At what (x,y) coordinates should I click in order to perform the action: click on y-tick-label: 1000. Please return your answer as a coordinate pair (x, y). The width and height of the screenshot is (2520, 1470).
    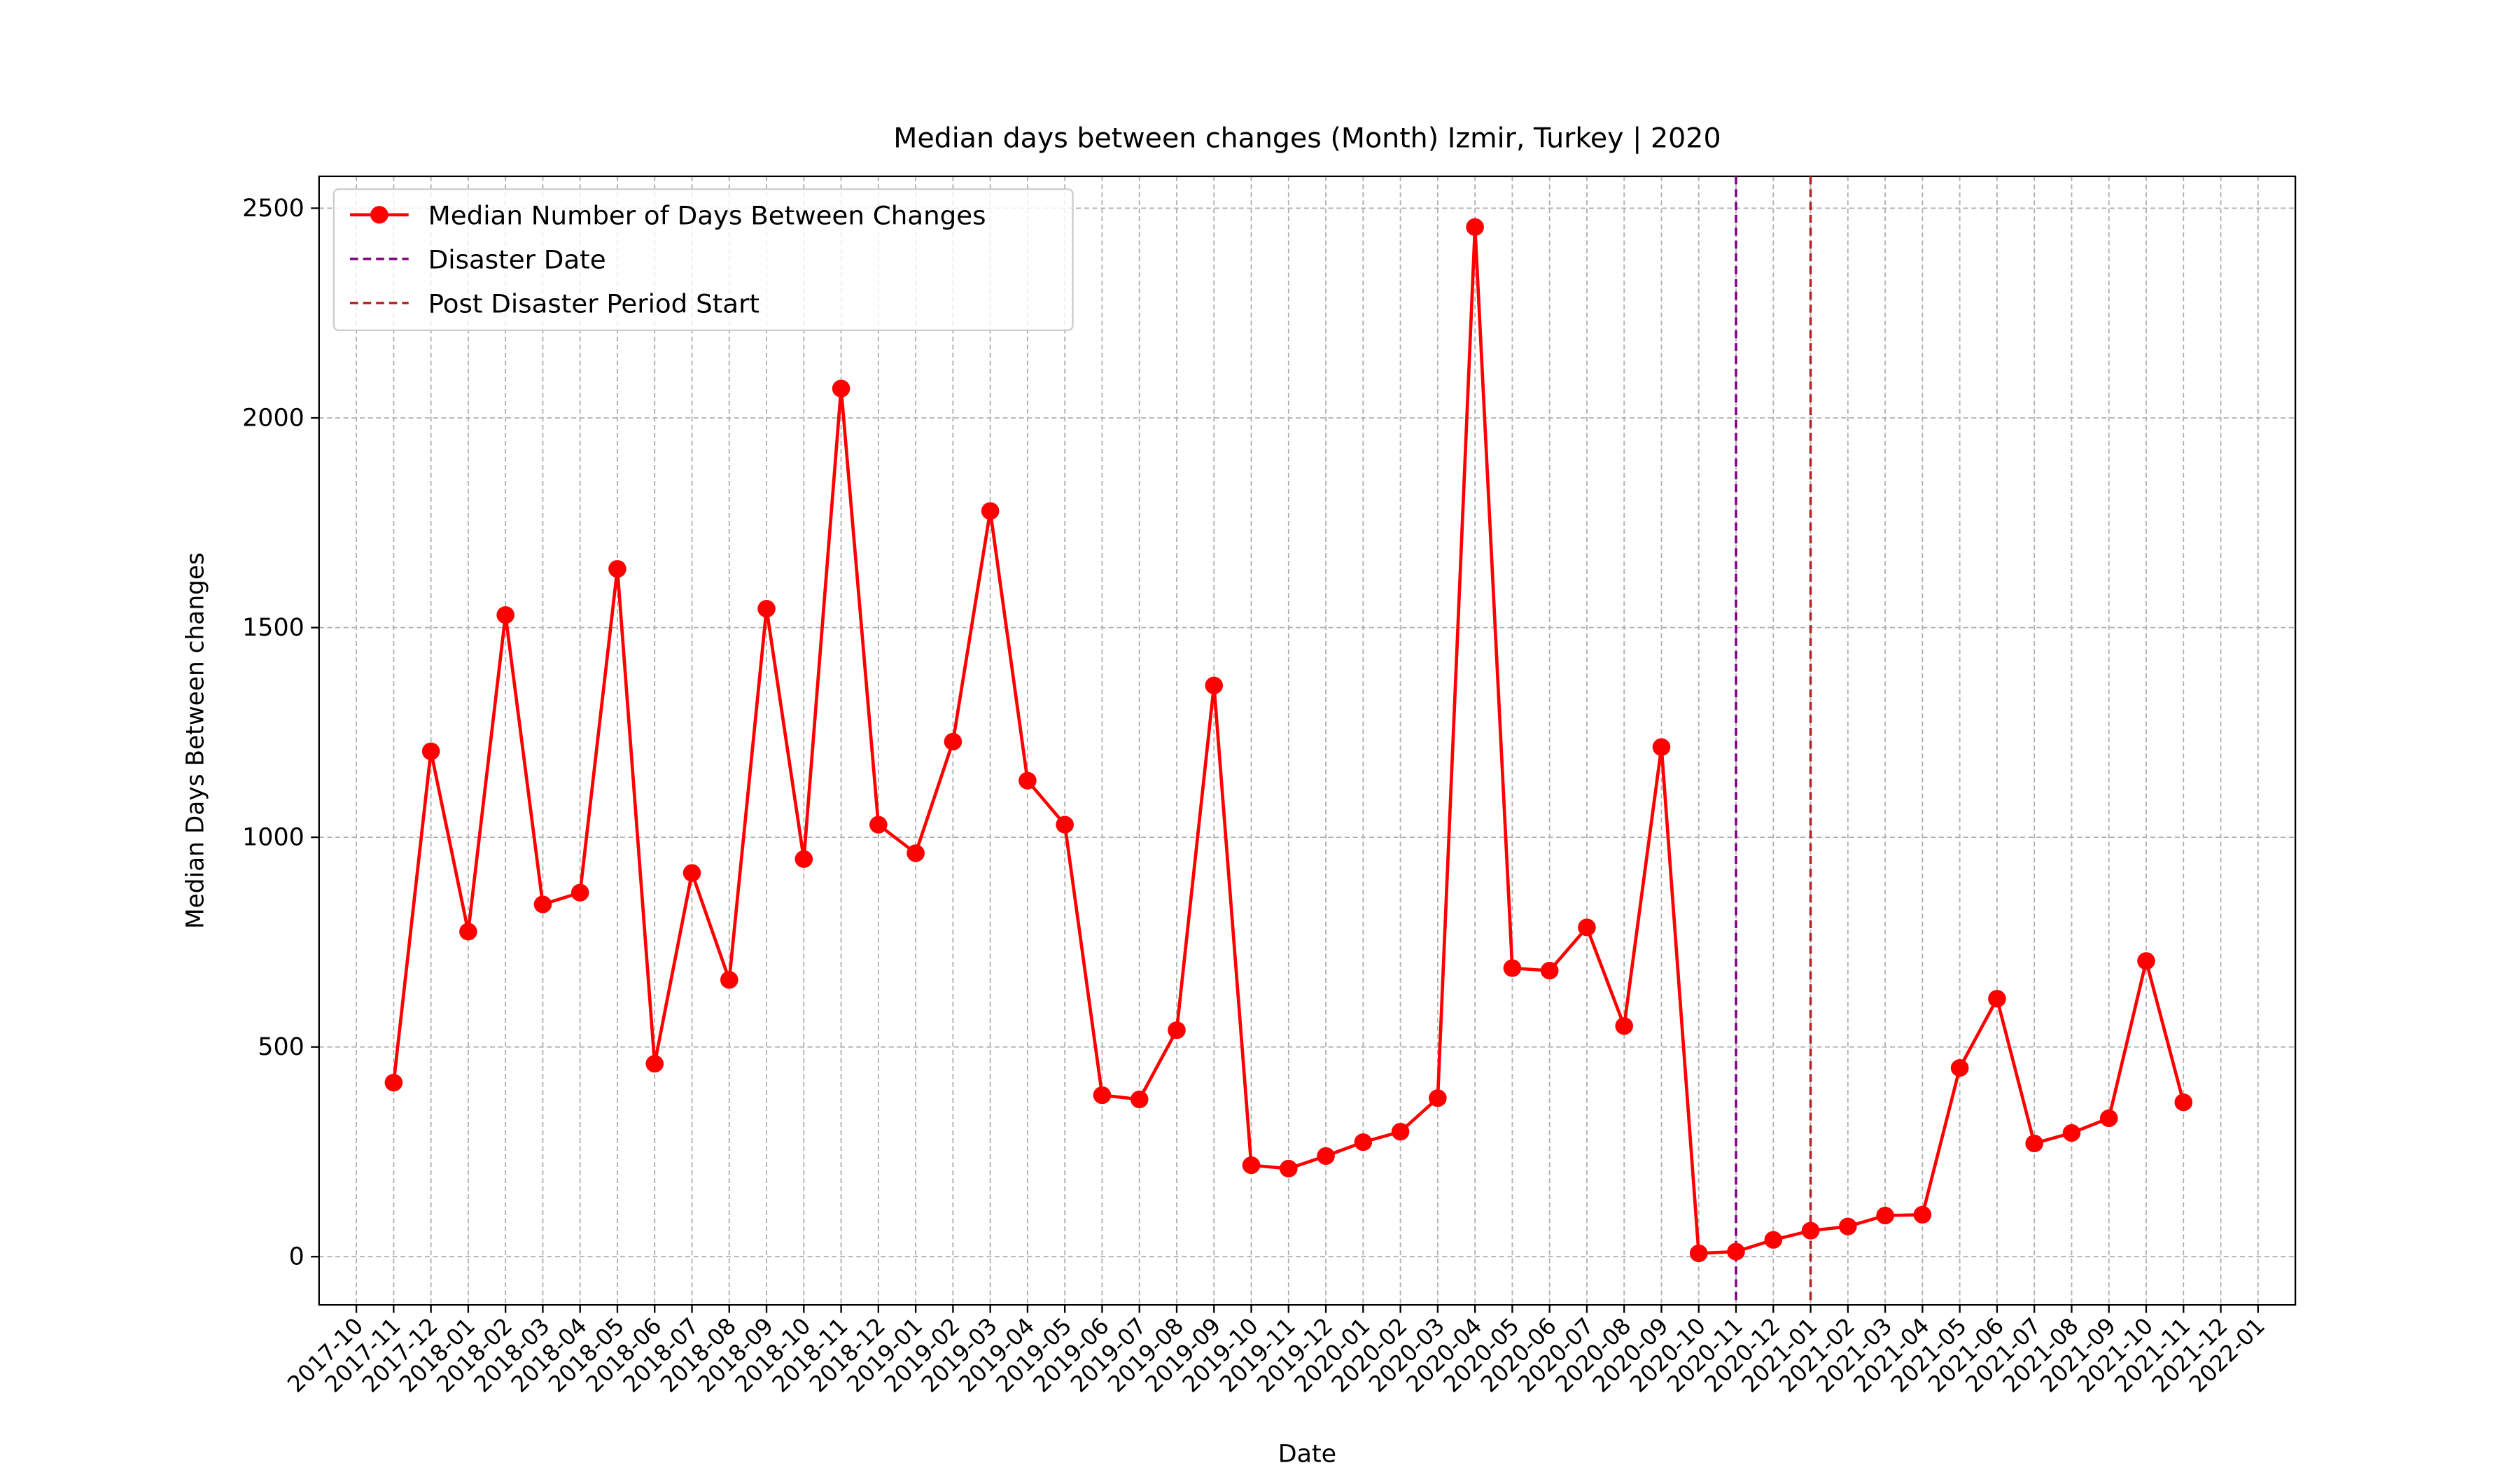
    Looking at the image, I should click on (273, 838).